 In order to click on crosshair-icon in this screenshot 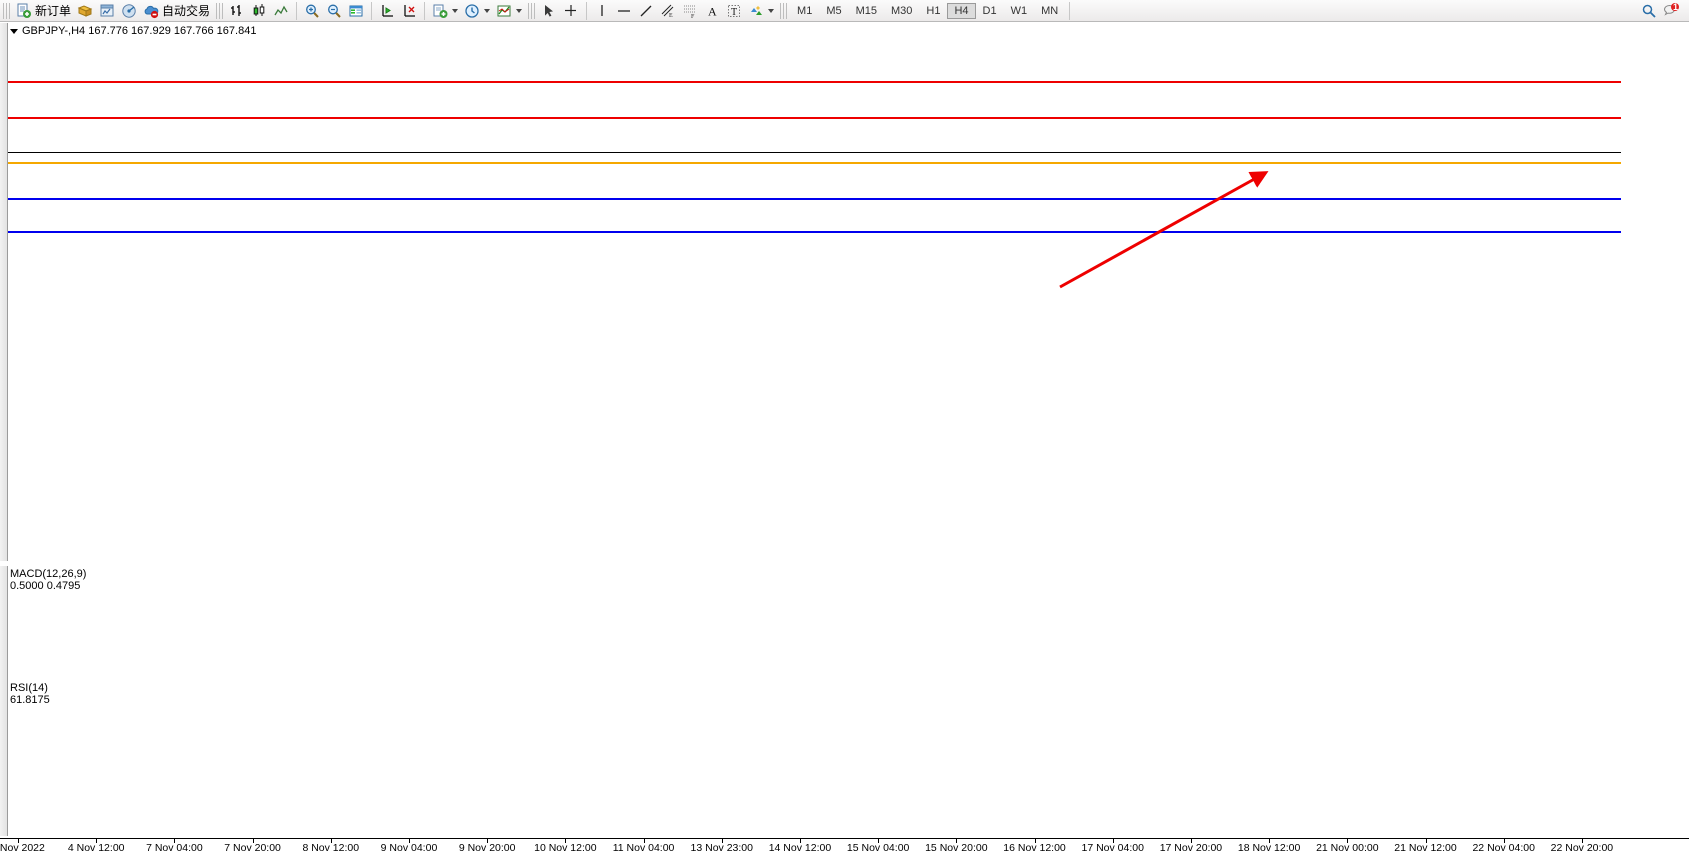, I will do `click(571, 11)`.